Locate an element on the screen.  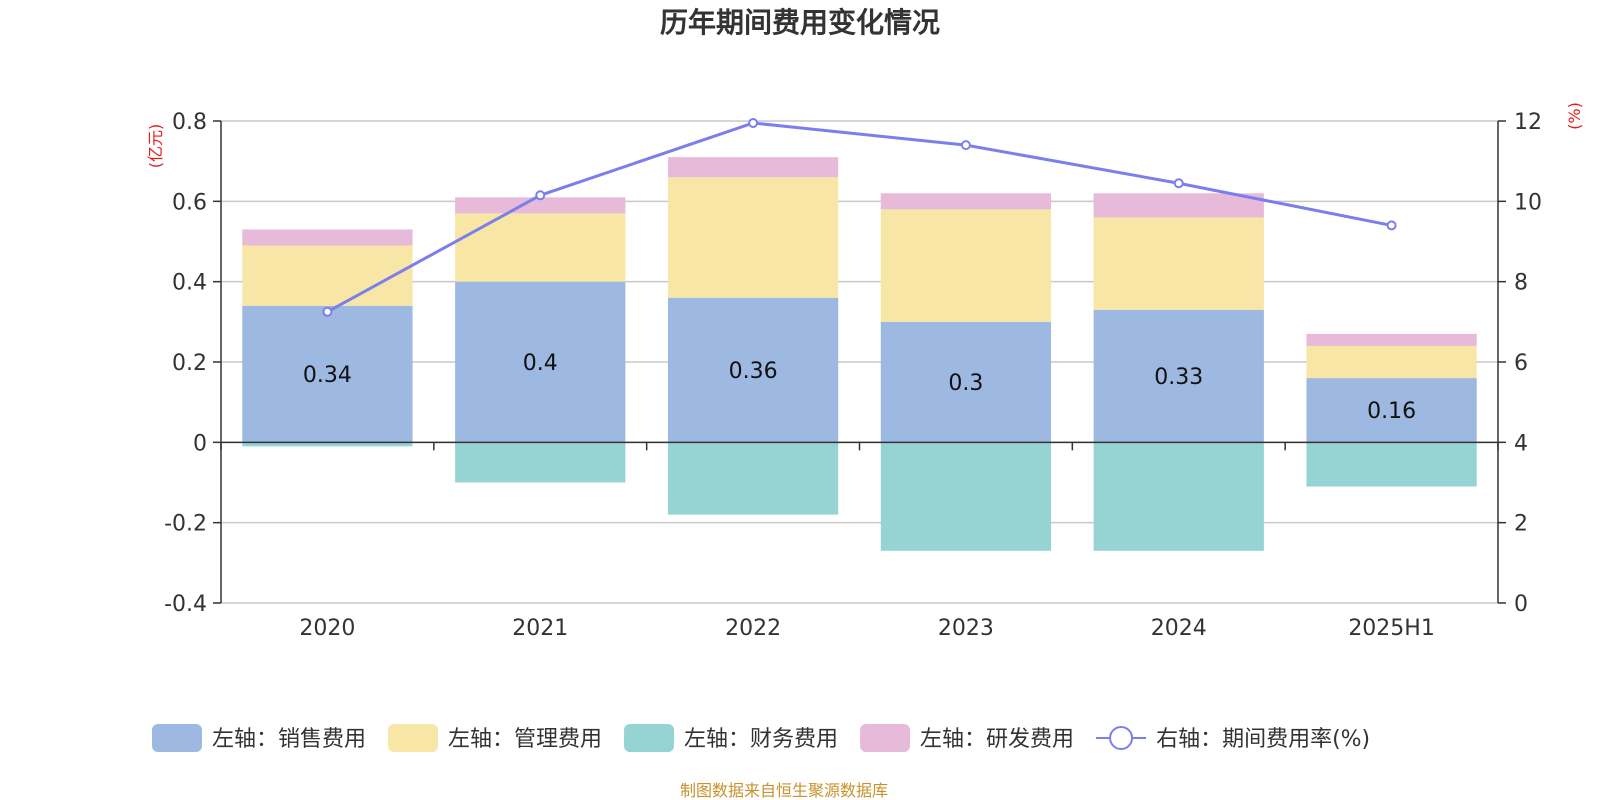
left-tick-label: 0.2 is located at coordinates (189, 363).